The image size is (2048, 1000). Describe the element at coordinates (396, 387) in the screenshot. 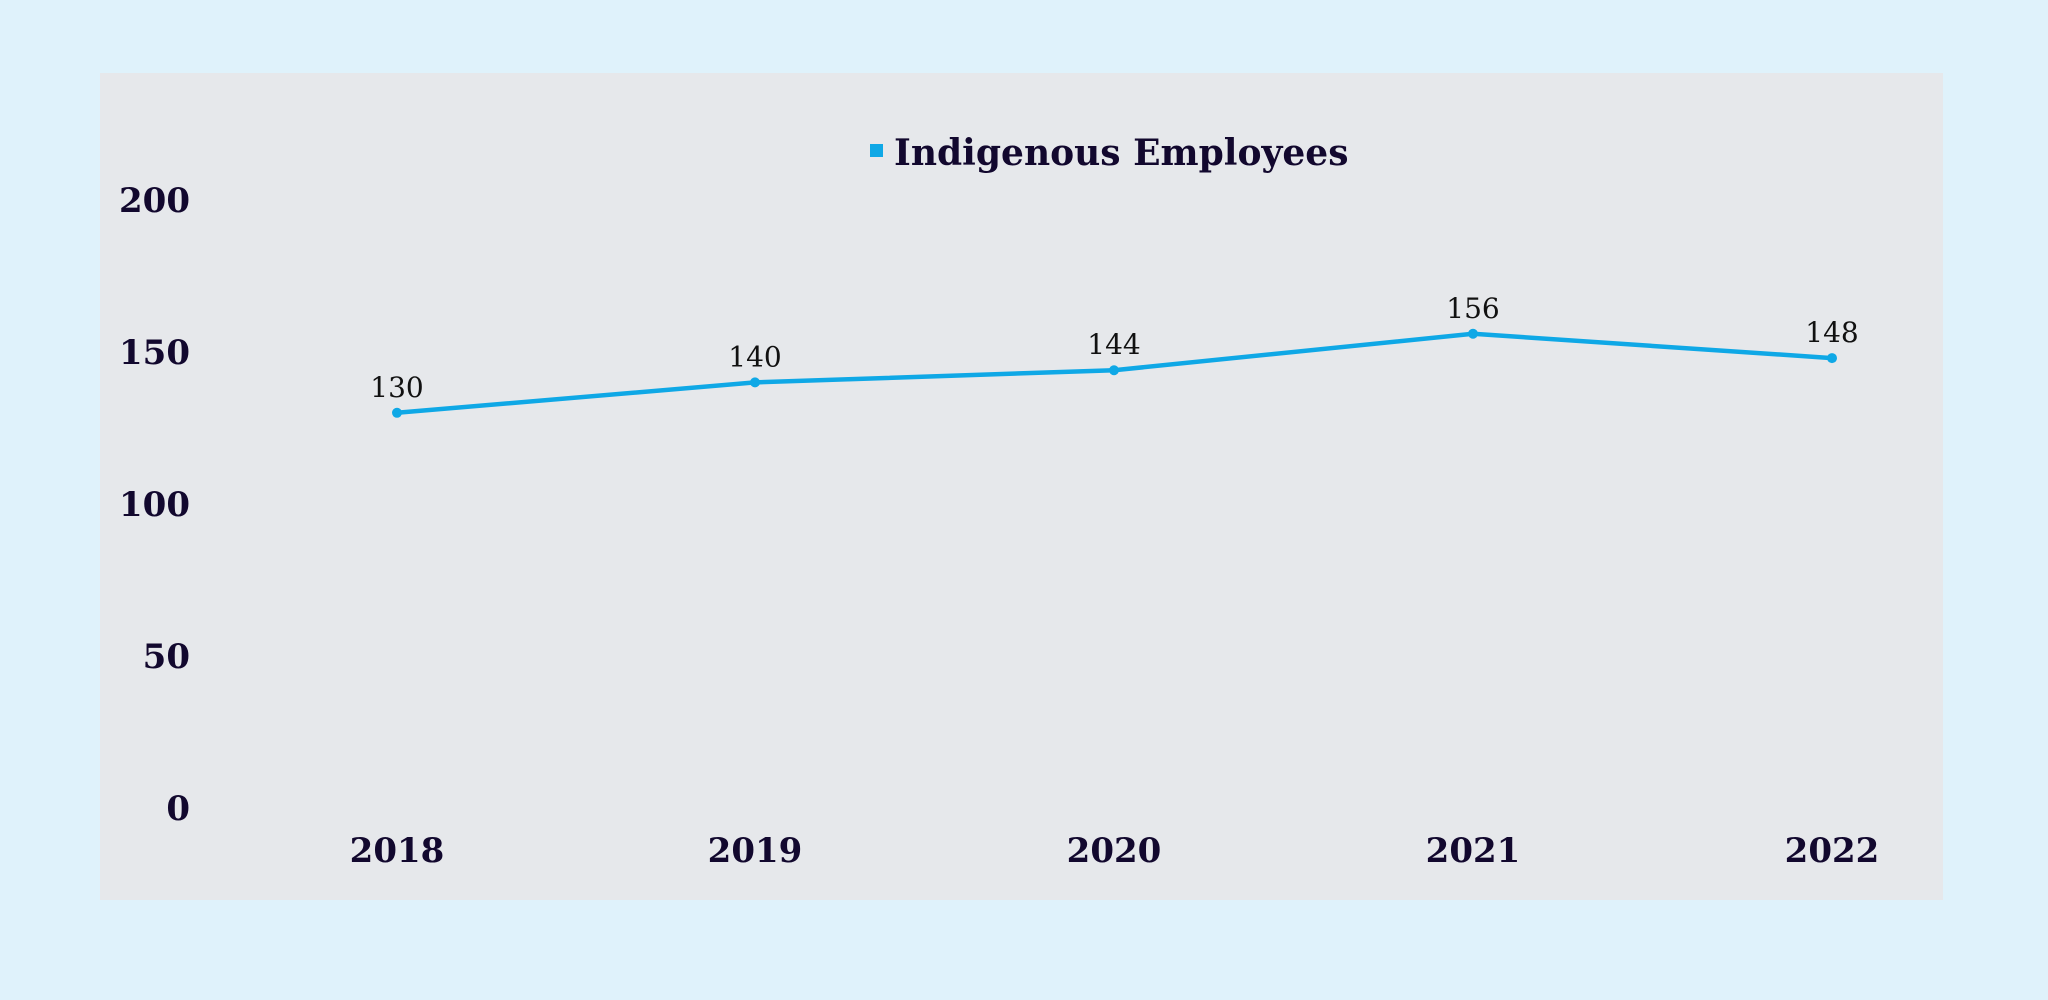

I see `data-label-2018: 130` at that location.